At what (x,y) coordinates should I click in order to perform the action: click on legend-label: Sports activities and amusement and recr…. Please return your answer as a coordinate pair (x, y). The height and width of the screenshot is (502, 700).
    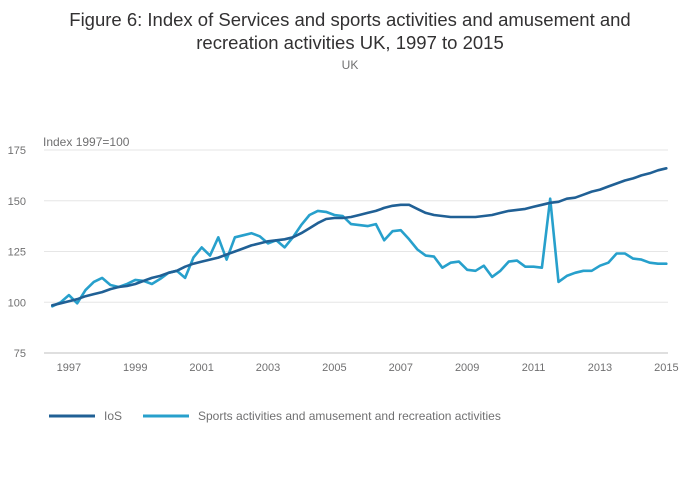
    Looking at the image, I should click on (349, 416).